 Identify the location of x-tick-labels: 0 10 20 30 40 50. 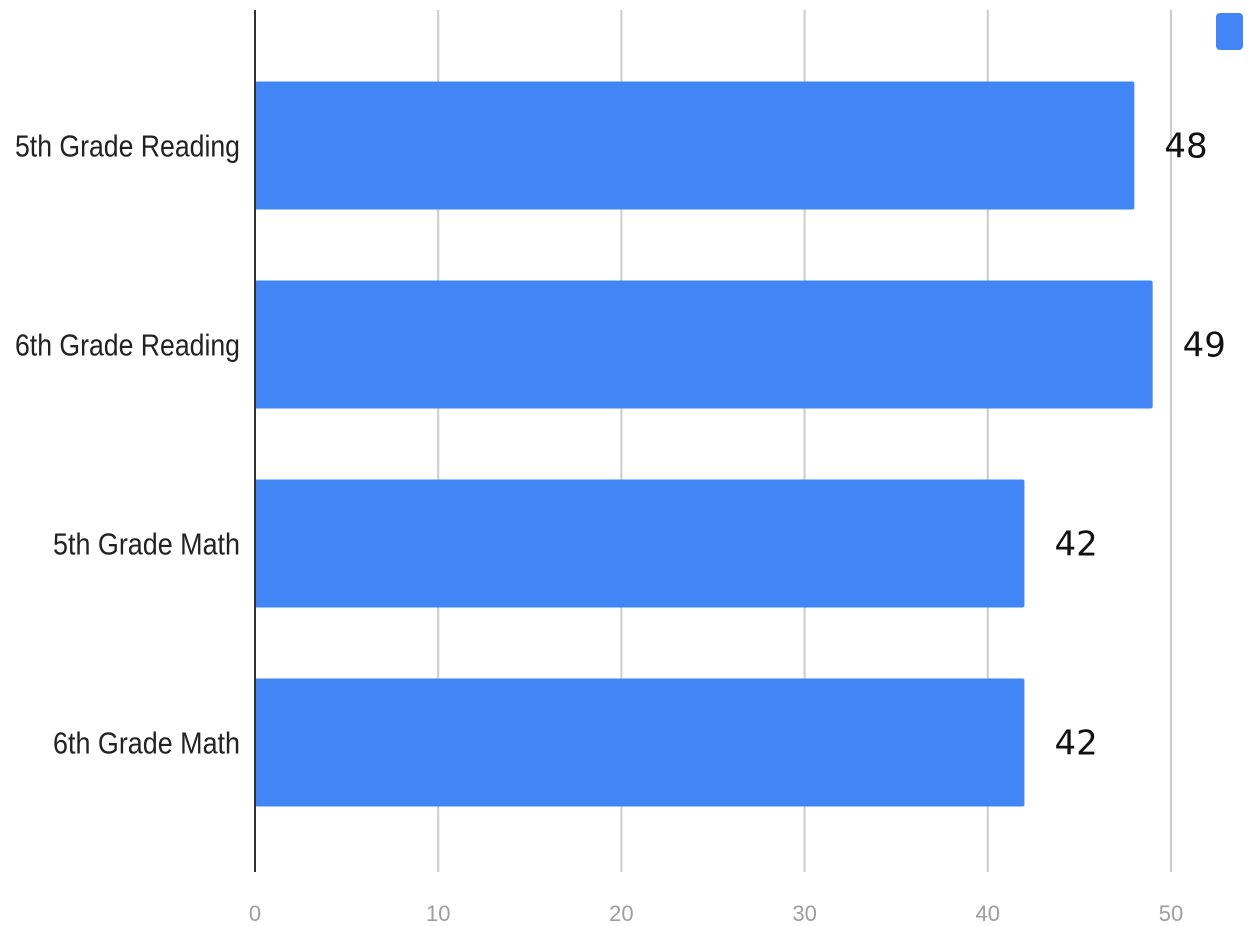
(716, 913).